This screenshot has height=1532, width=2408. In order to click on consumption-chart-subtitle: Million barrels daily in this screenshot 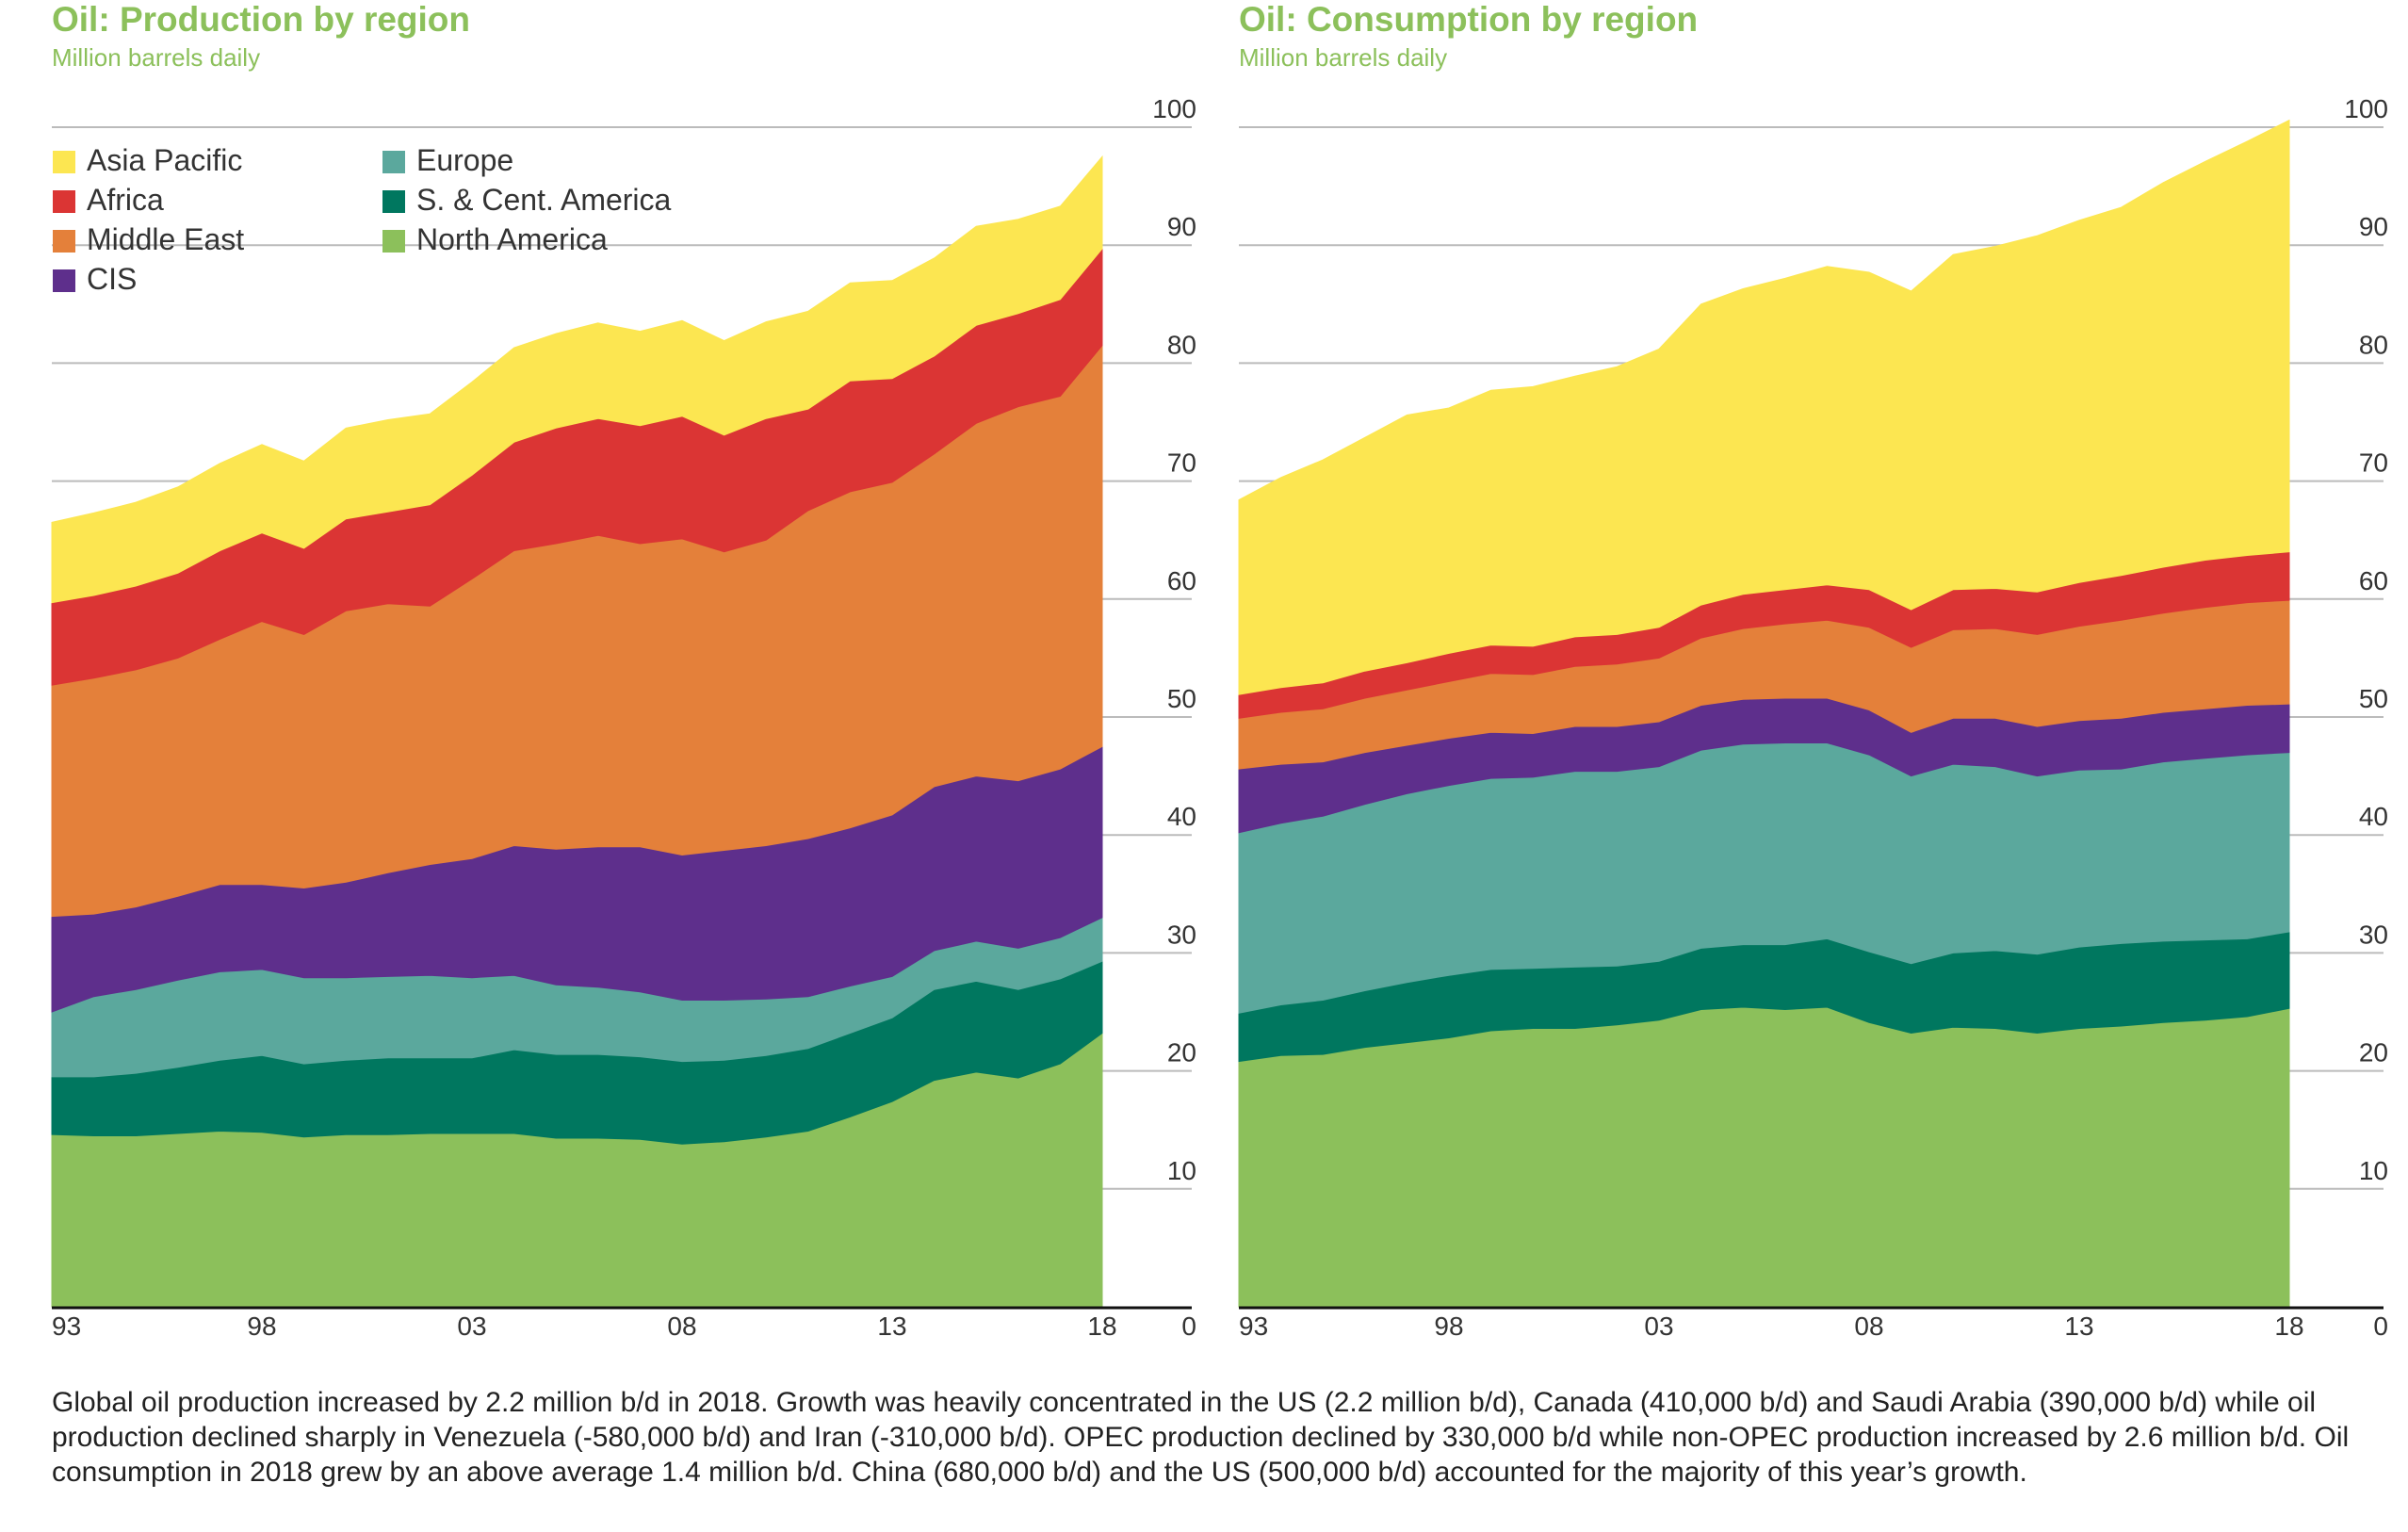, I will do `click(1343, 57)`.